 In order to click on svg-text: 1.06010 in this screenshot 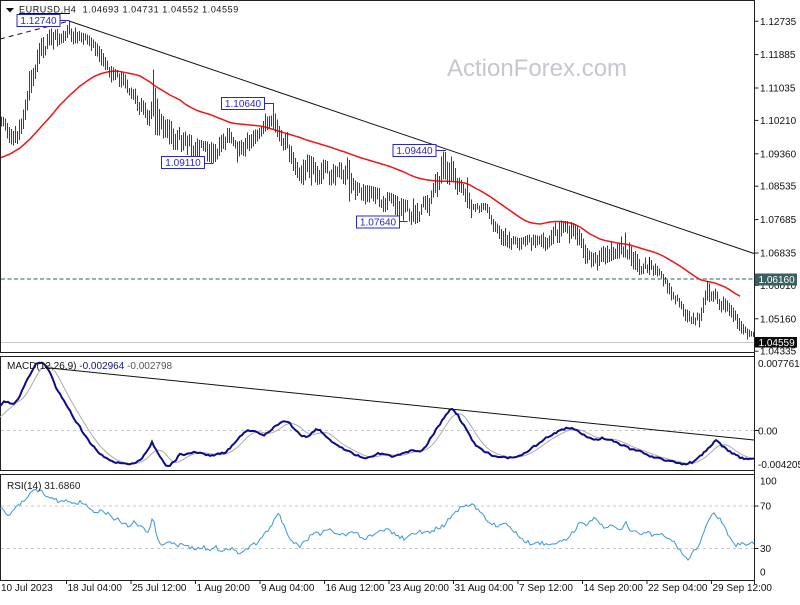, I will do `click(778, 286)`.